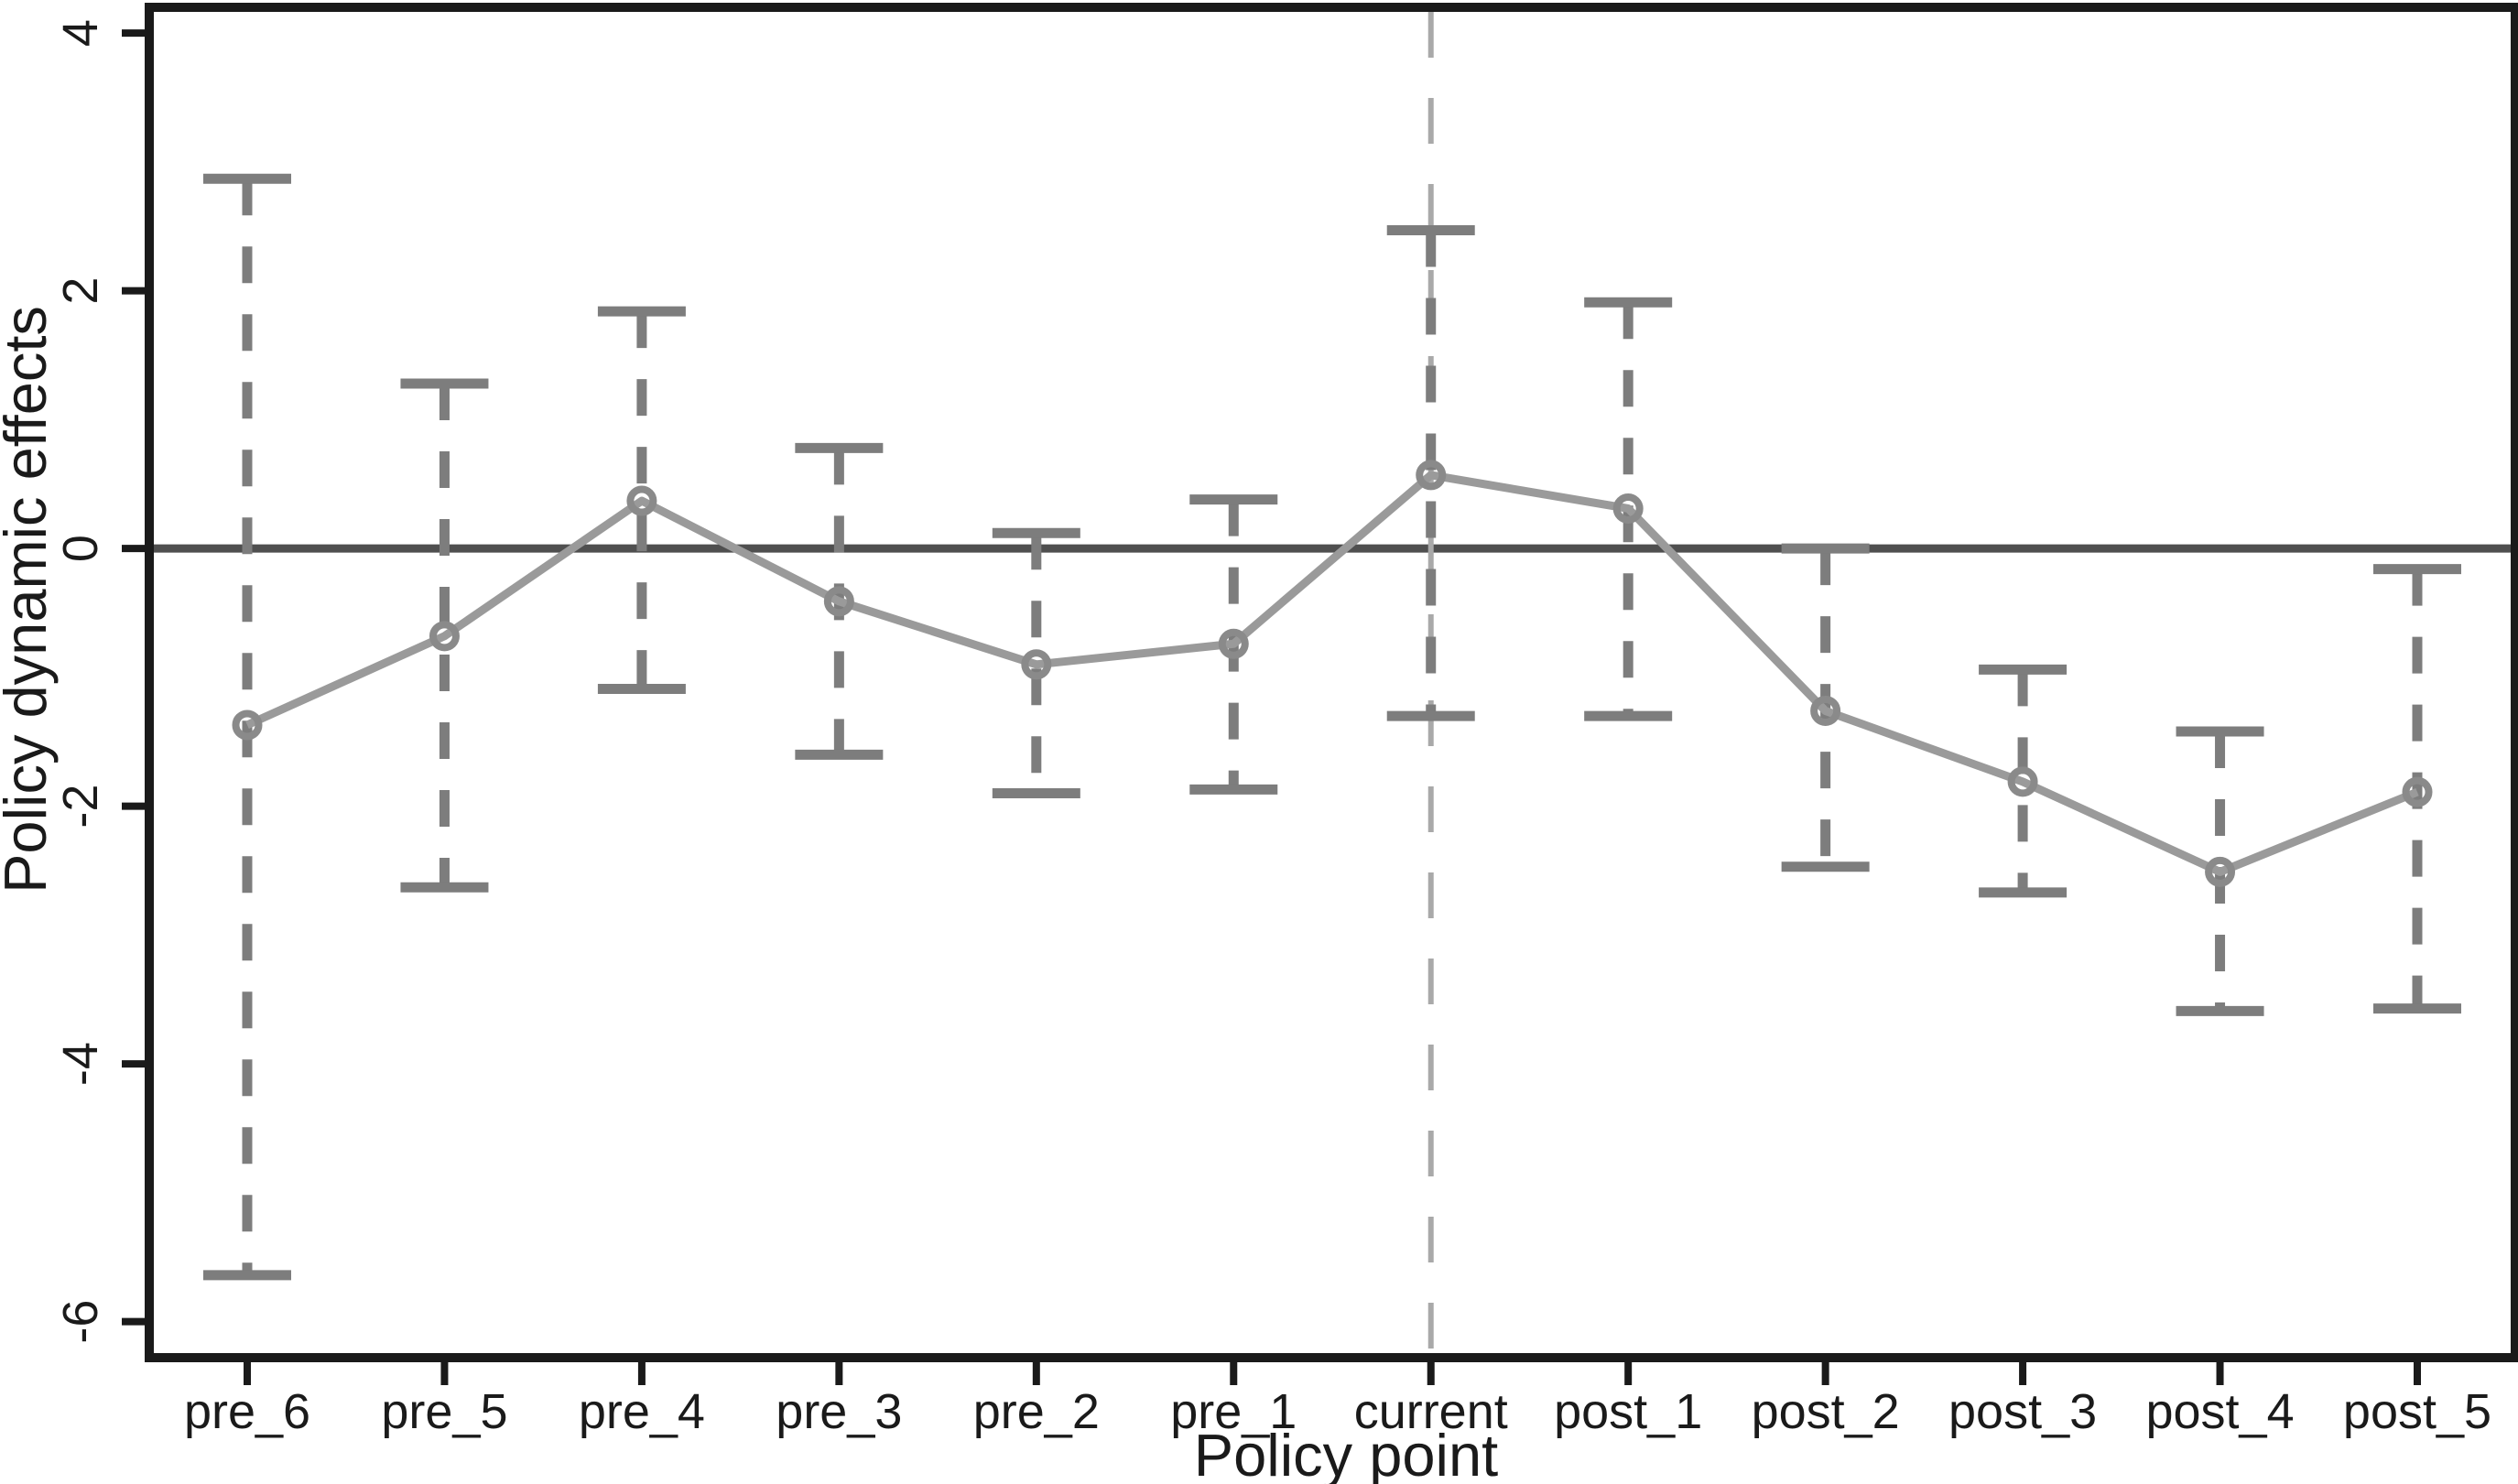  I want to click on x-tick-label: pre_1, so click(1233, 1412).